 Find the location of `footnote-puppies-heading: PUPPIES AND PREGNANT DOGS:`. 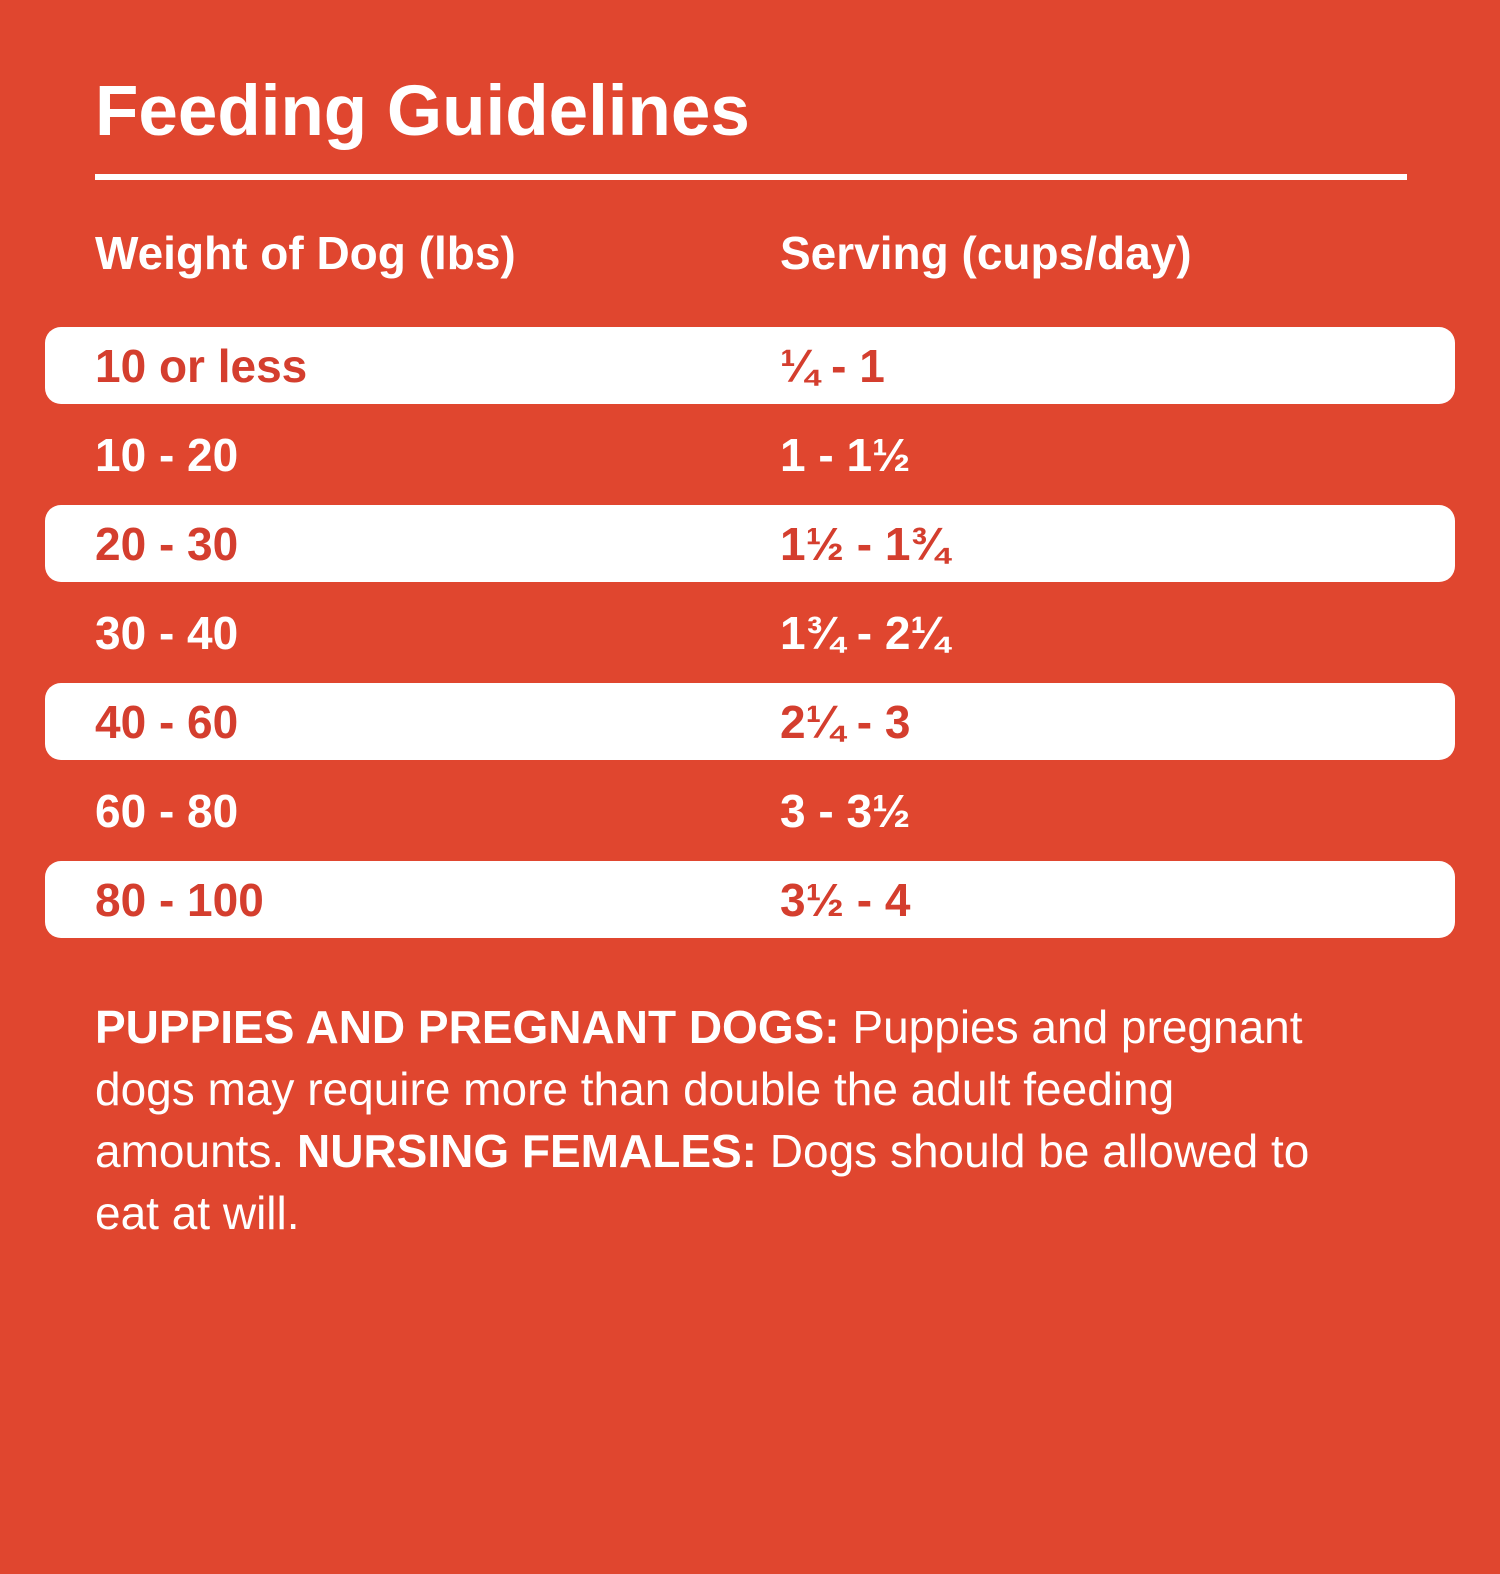

footnote-puppies-heading: PUPPIES AND PREGNANT DOGS: is located at coordinates (467, 1027).